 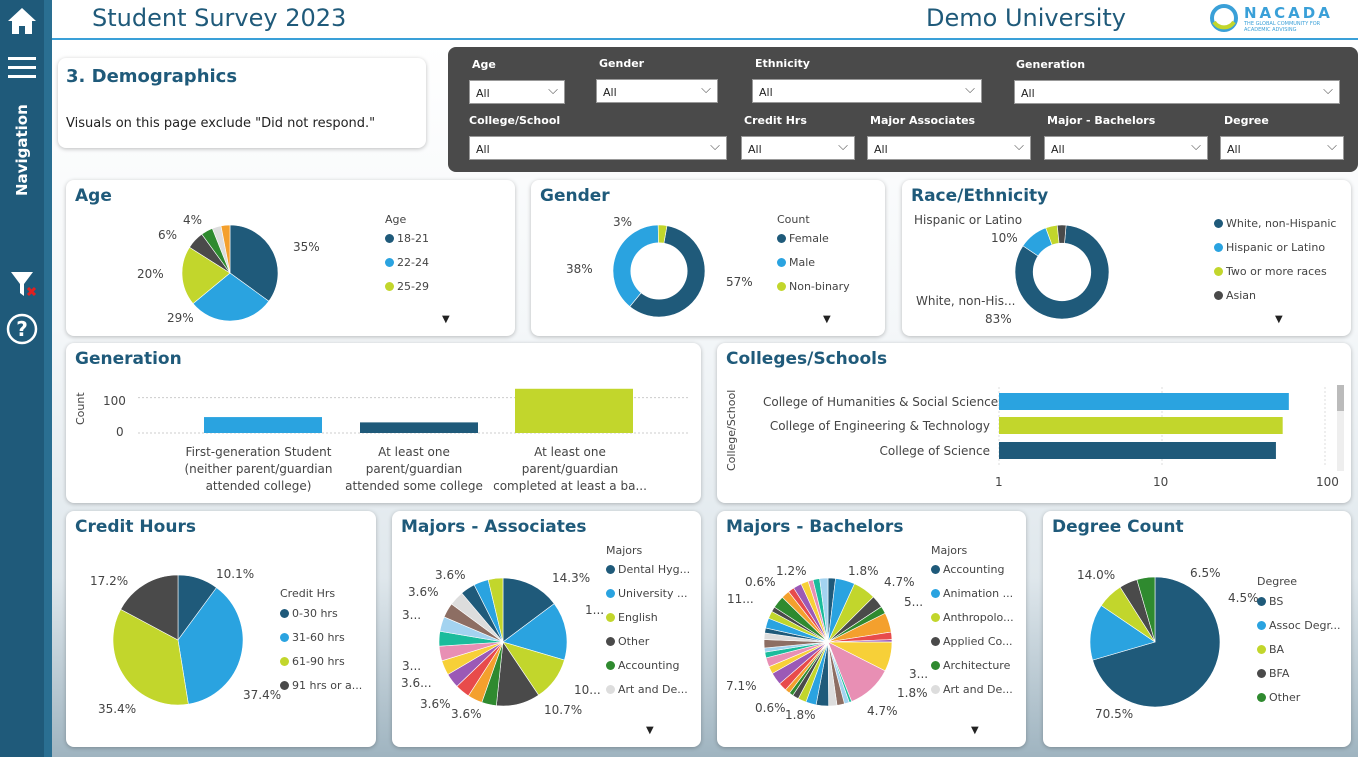 I want to click on filter-ethnicity-dropdown: All ⌵, so click(x=867, y=91).